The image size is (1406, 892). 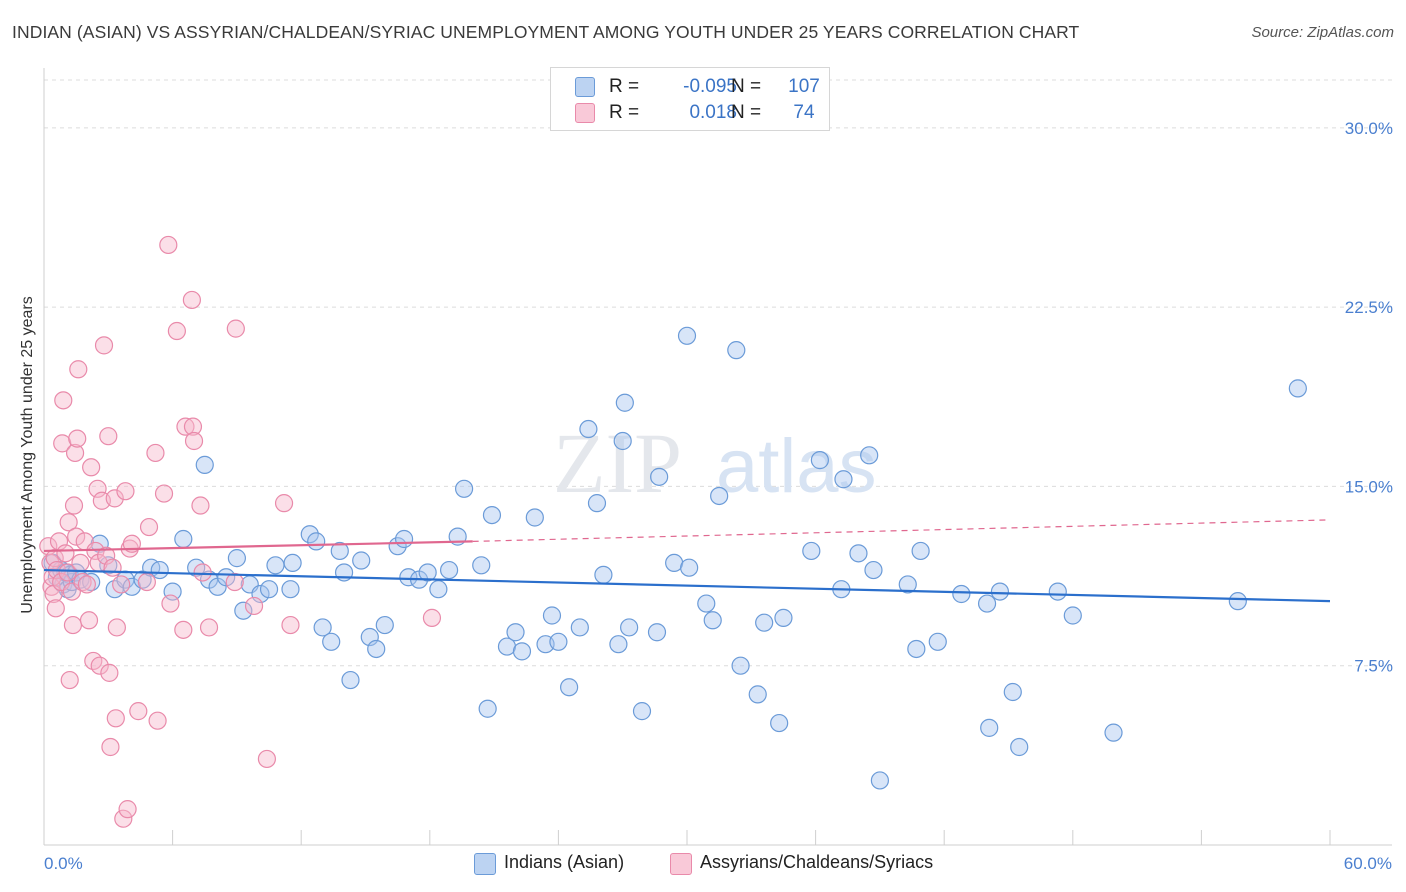 What do you see at coordinates (690, 99) in the screenshot?
I see `correlation-legend: R = -0.095 N = 107 R = 0.018 N = 74` at bounding box center [690, 99].